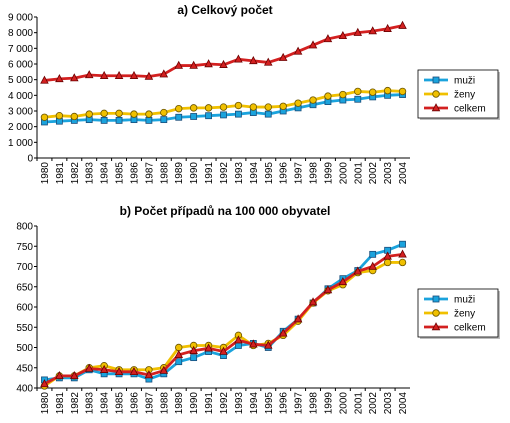  Describe the element at coordinates (24, 389) in the screenshot. I see `y-tick-label: 400` at that location.